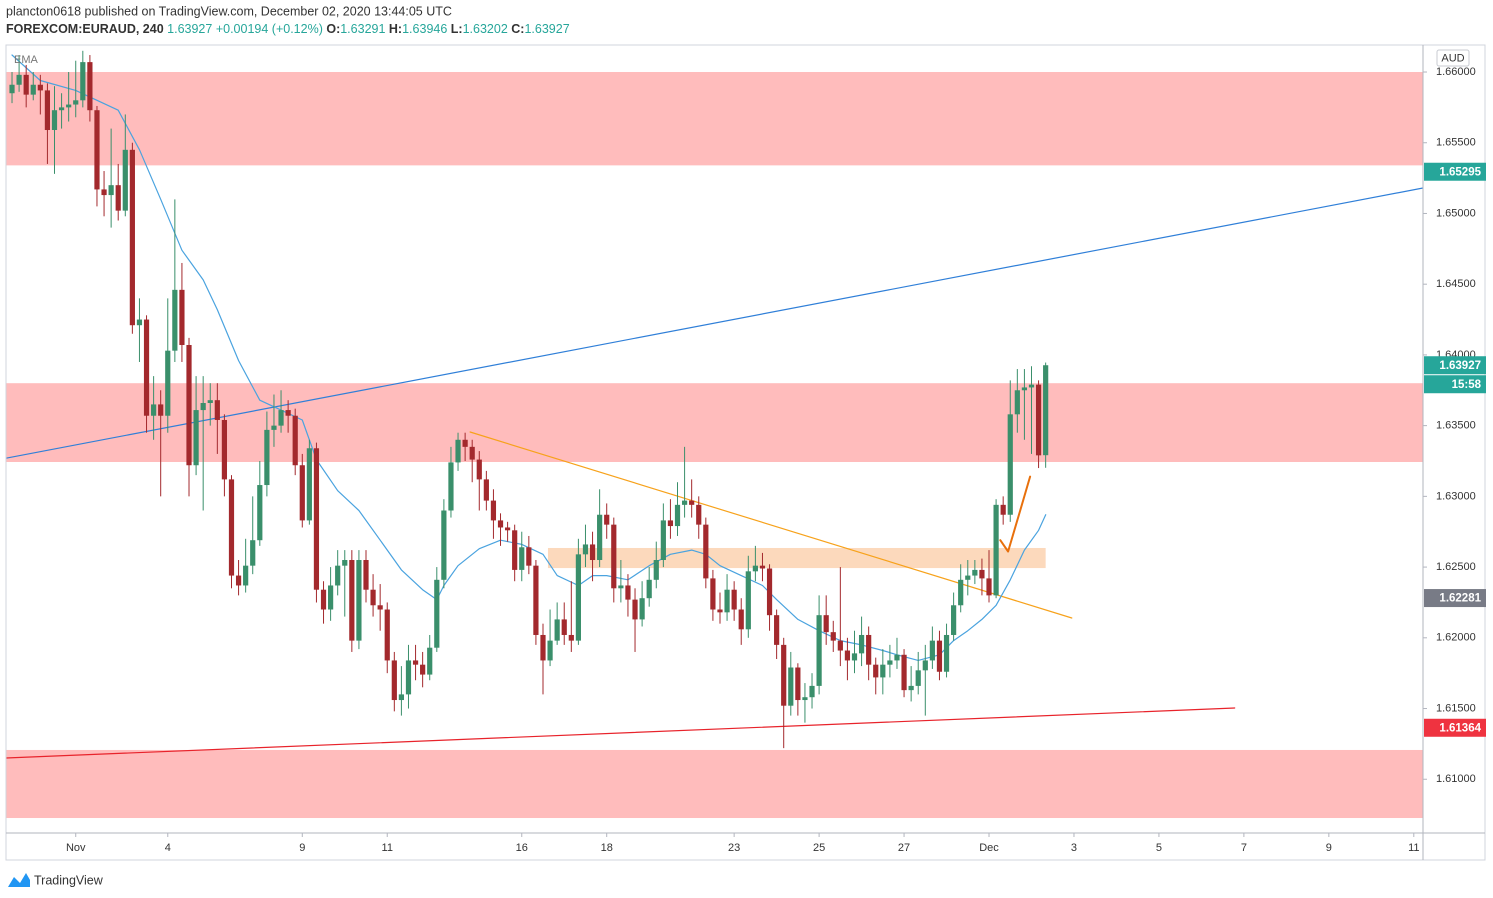 Image resolution: width=1493 pixels, height=898 pixels. What do you see at coordinates (1456, 496) in the screenshot?
I see `y-tick-label: 1.63000` at bounding box center [1456, 496].